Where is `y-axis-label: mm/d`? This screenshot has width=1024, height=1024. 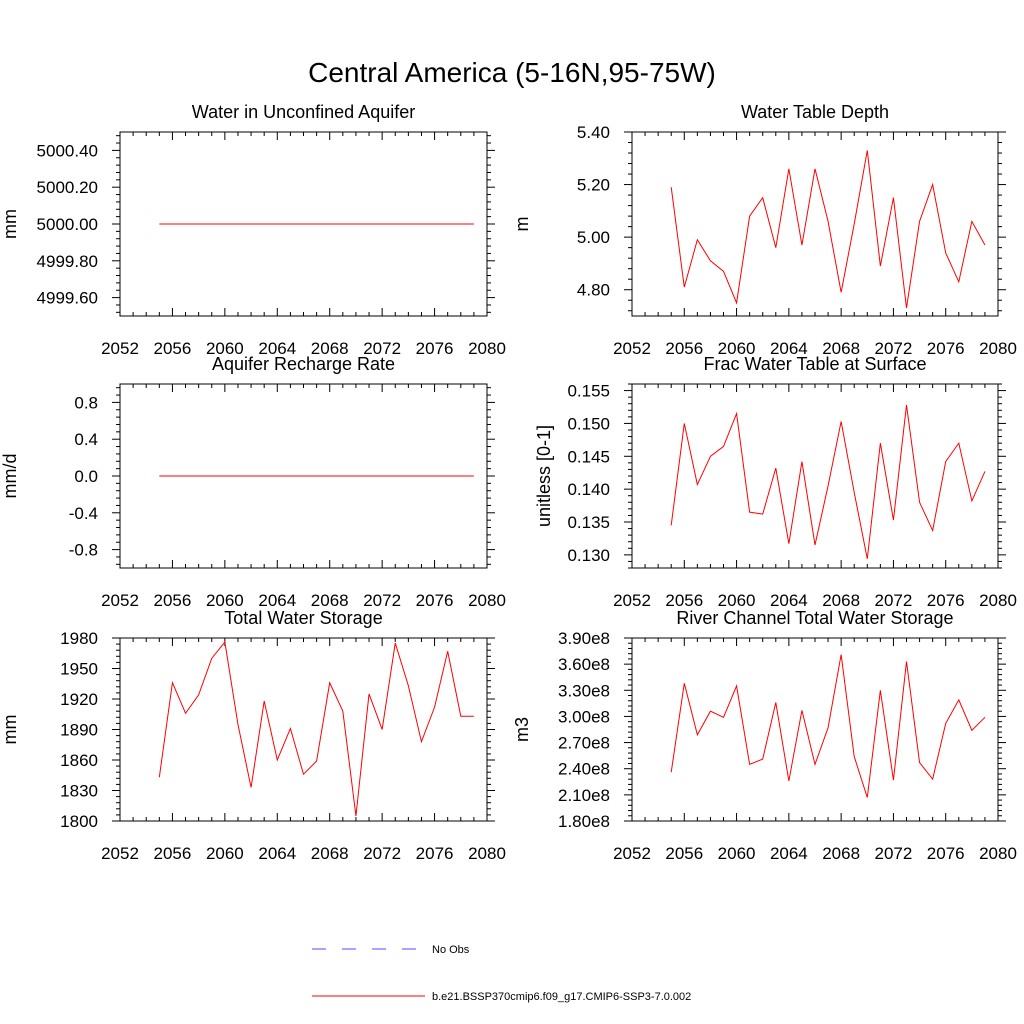
y-axis-label: mm/d is located at coordinates (10, 476).